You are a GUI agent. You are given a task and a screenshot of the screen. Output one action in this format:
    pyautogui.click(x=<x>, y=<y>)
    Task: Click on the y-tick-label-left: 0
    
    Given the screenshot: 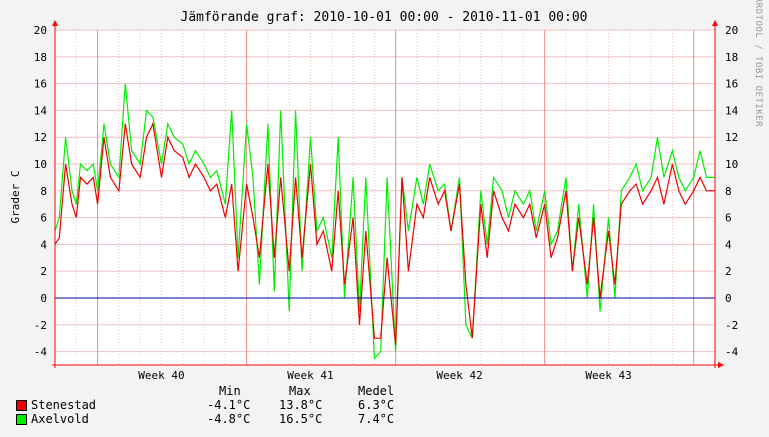 What is the action you would take?
    pyautogui.click(x=43, y=298)
    